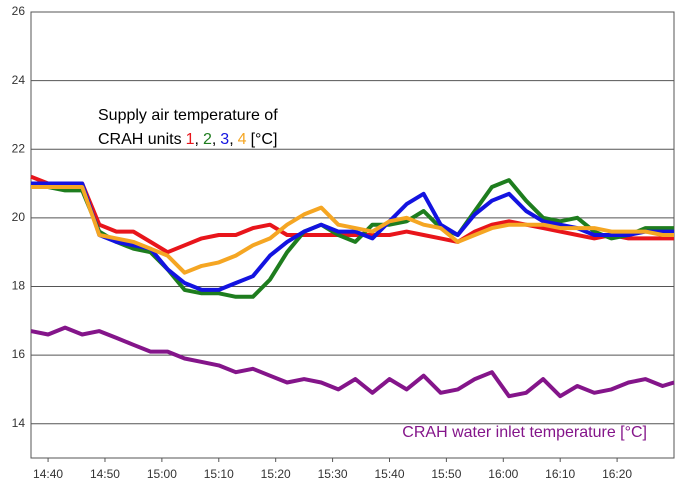 Image resolution: width=682 pixels, height=489 pixels. What do you see at coordinates (560, 474) in the screenshot?
I see `x-tick-label: 16:10` at bounding box center [560, 474].